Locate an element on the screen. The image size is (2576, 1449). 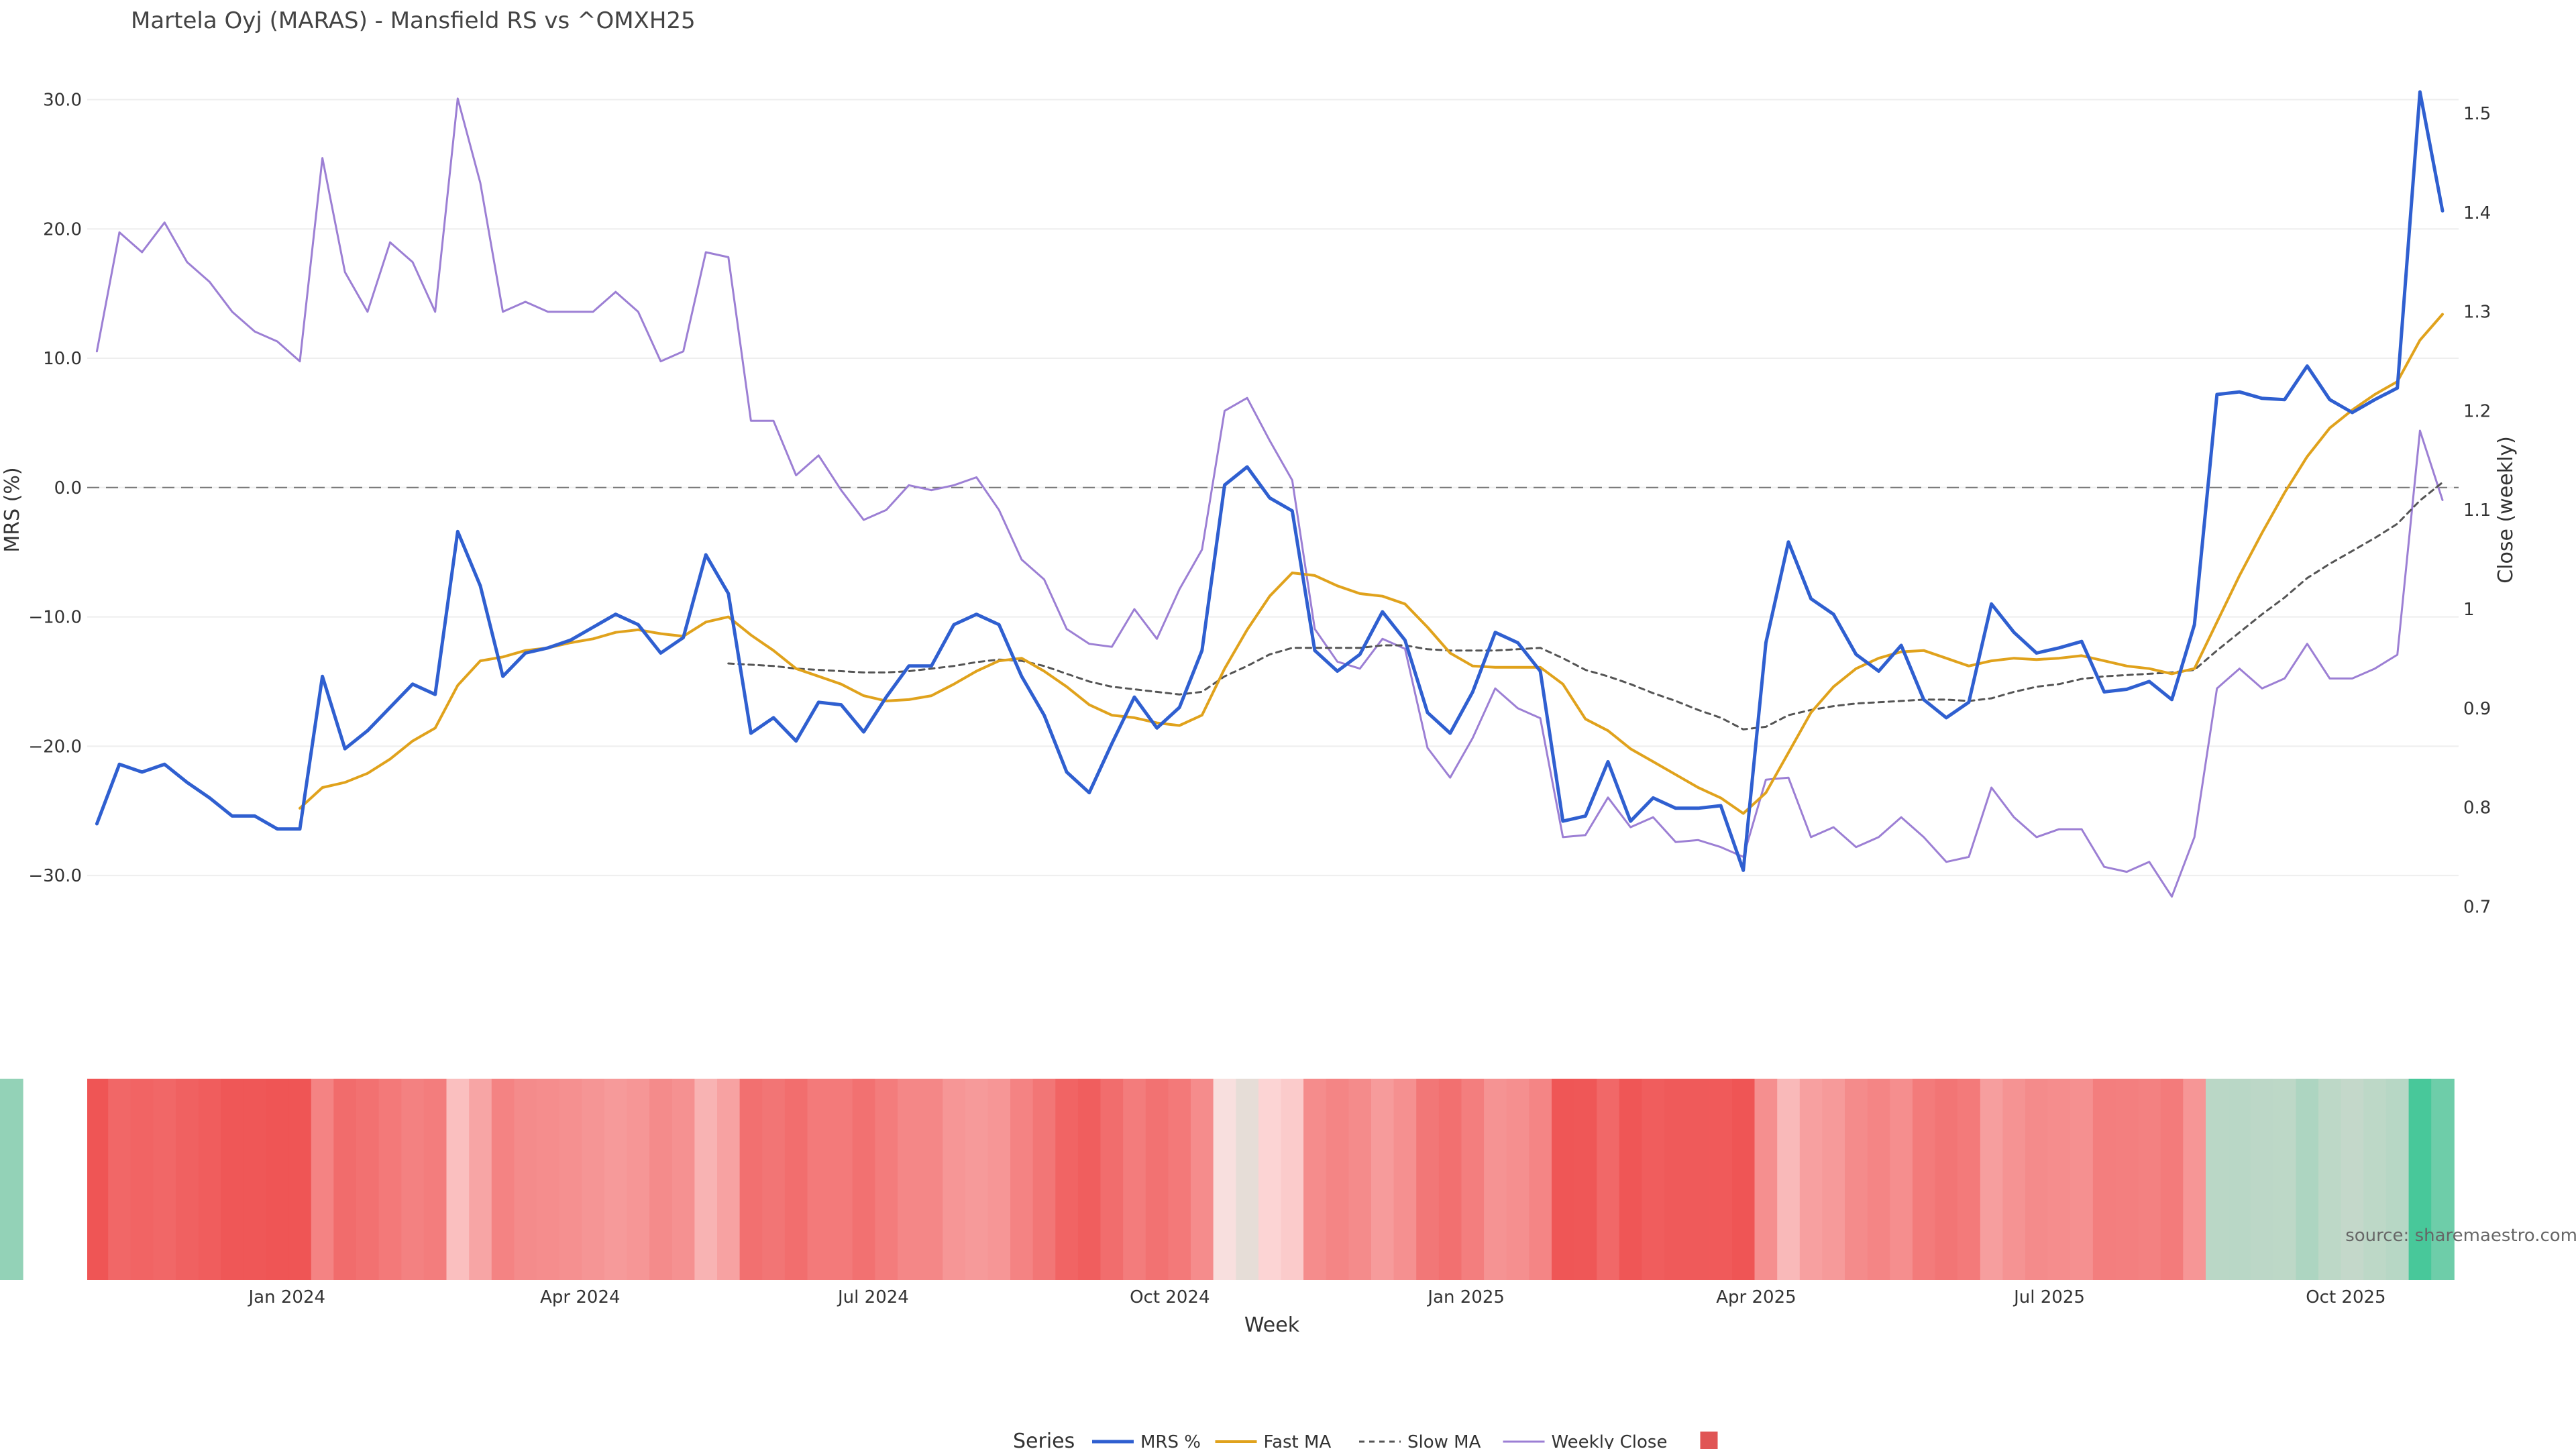
y2-tick-label: 1.3 is located at coordinates (2477, 313).